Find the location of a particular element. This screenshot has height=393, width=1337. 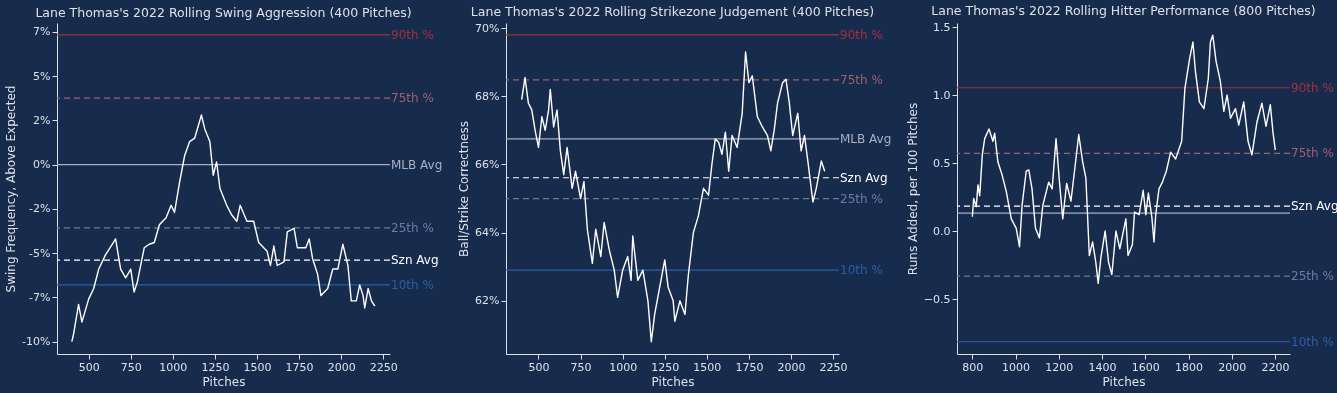

x-tick-label: 1600 is located at coordinates (1145, 367).